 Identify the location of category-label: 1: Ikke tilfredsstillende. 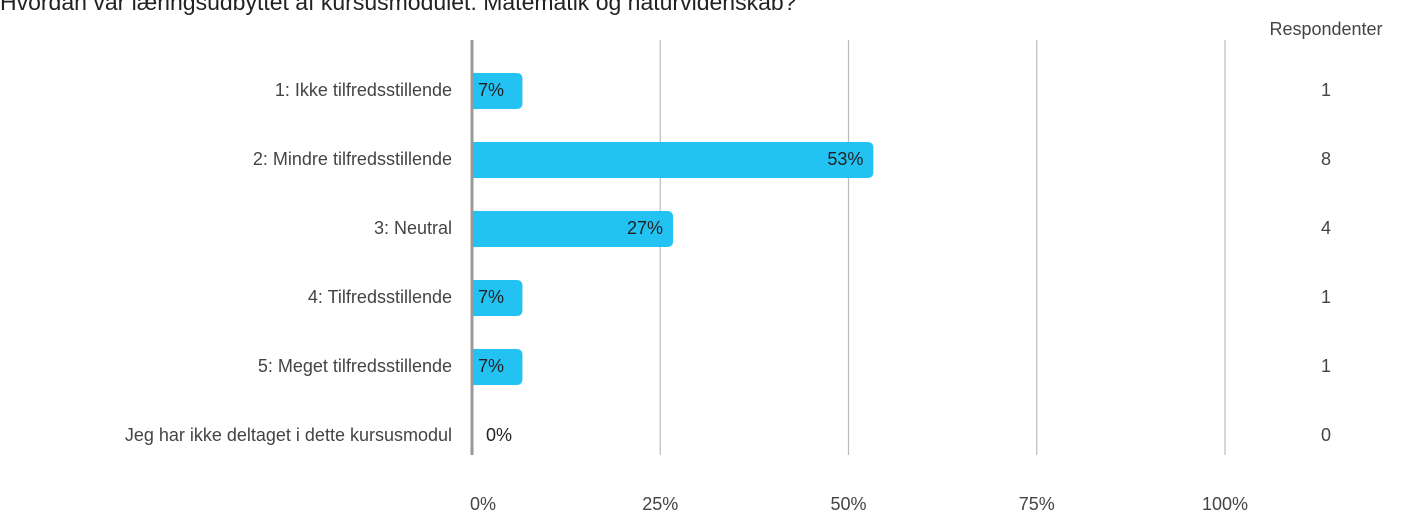
(363, 90).